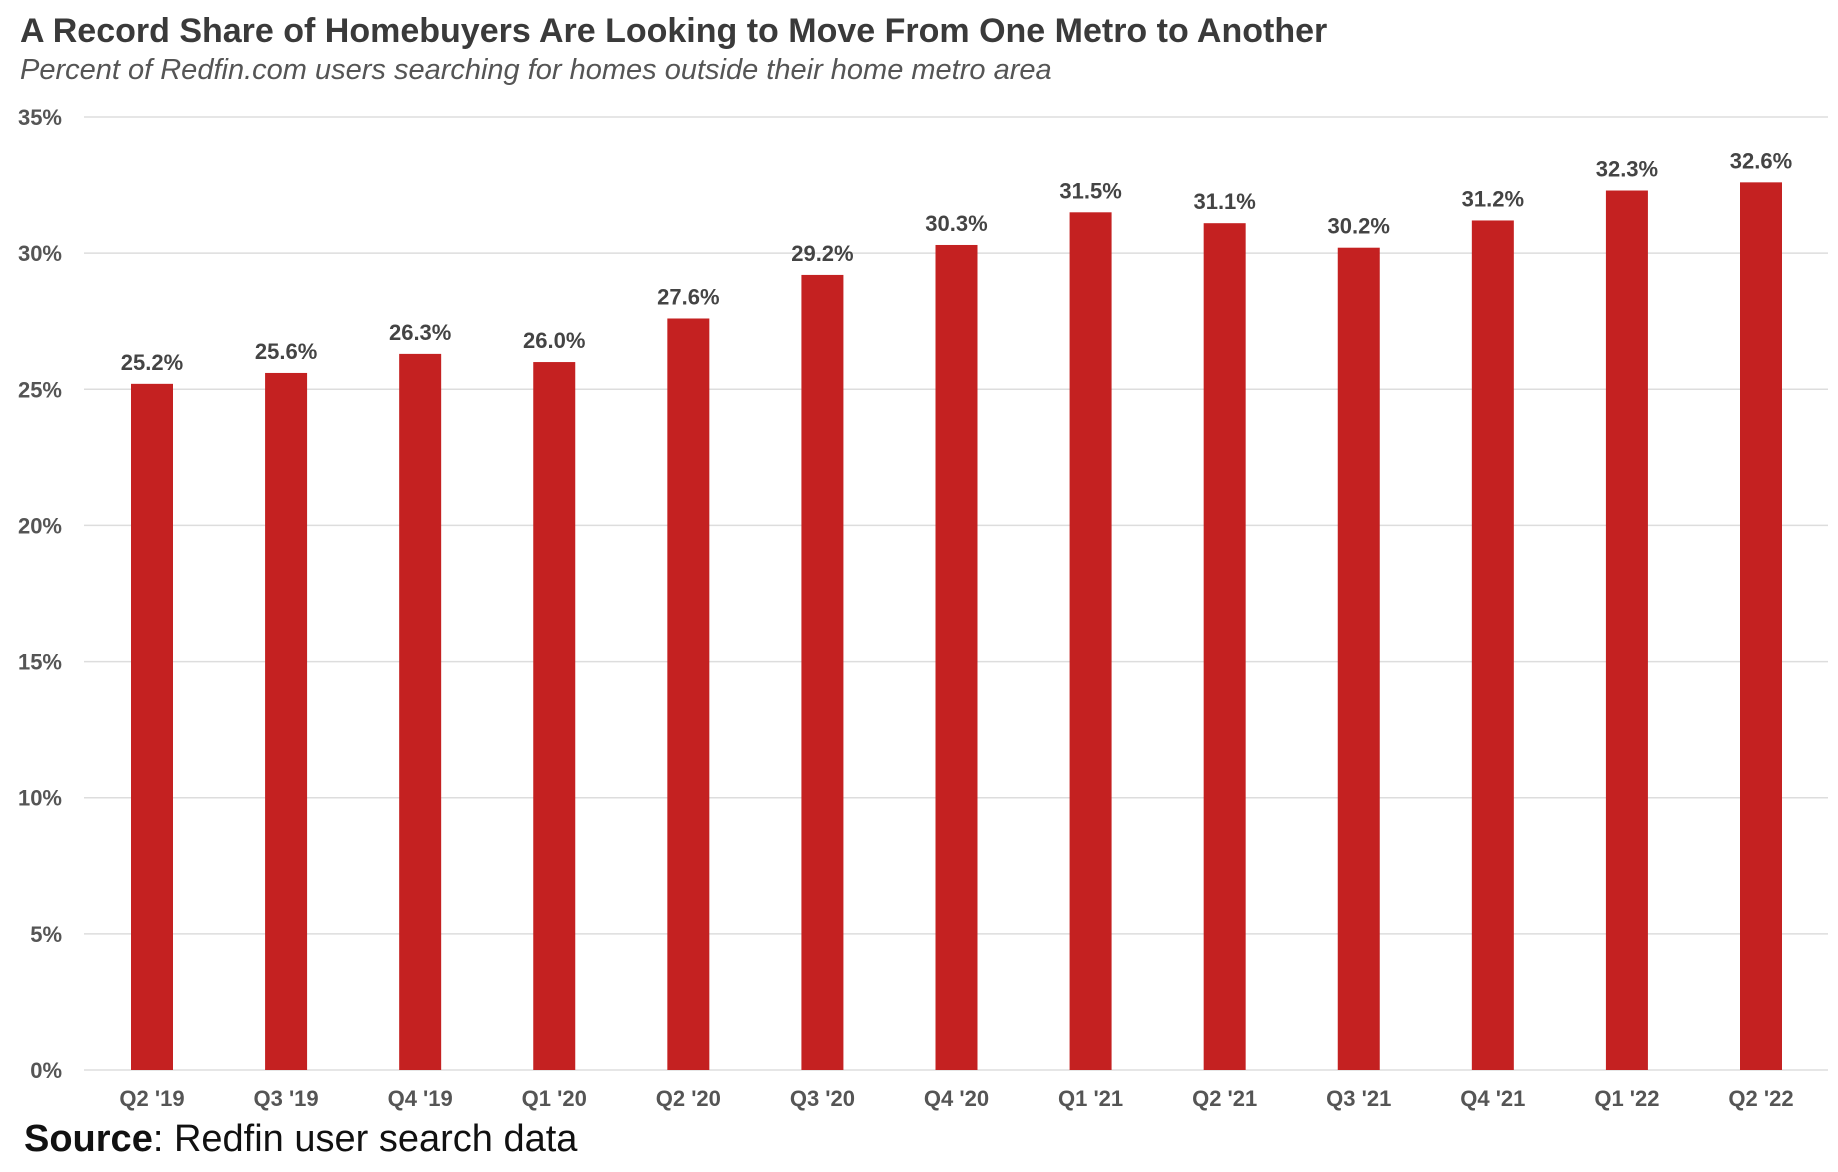  What do you see at coordinates (152, 362) in the screenshot?
I see `data-label: 25.2%` at bounding box center [152, 362].